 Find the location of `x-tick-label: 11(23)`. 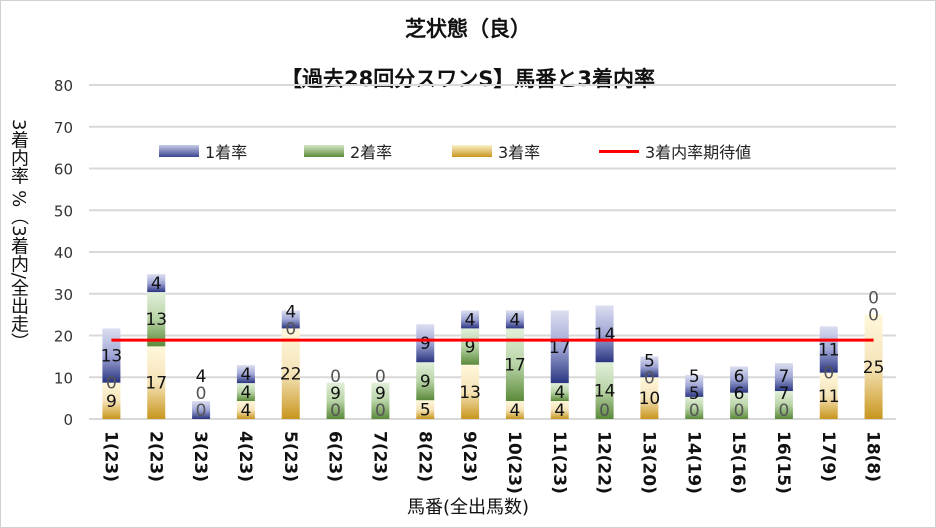

x-tick-label: 11(23) is located at coordinates (559, 462).